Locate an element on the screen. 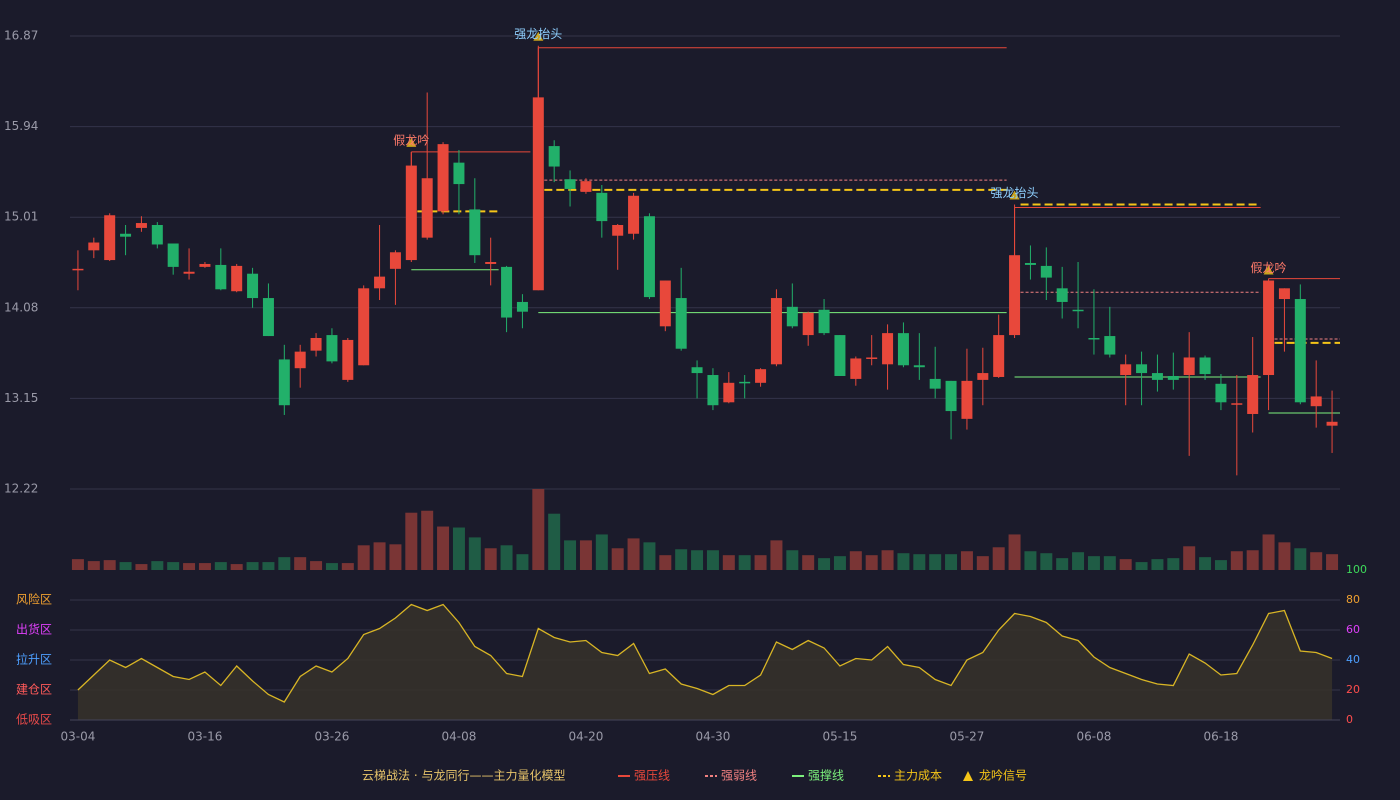 The height and width of the screenshot is (800, 1400). zone-label: 建仓区 is located at coordinates (34, 690).